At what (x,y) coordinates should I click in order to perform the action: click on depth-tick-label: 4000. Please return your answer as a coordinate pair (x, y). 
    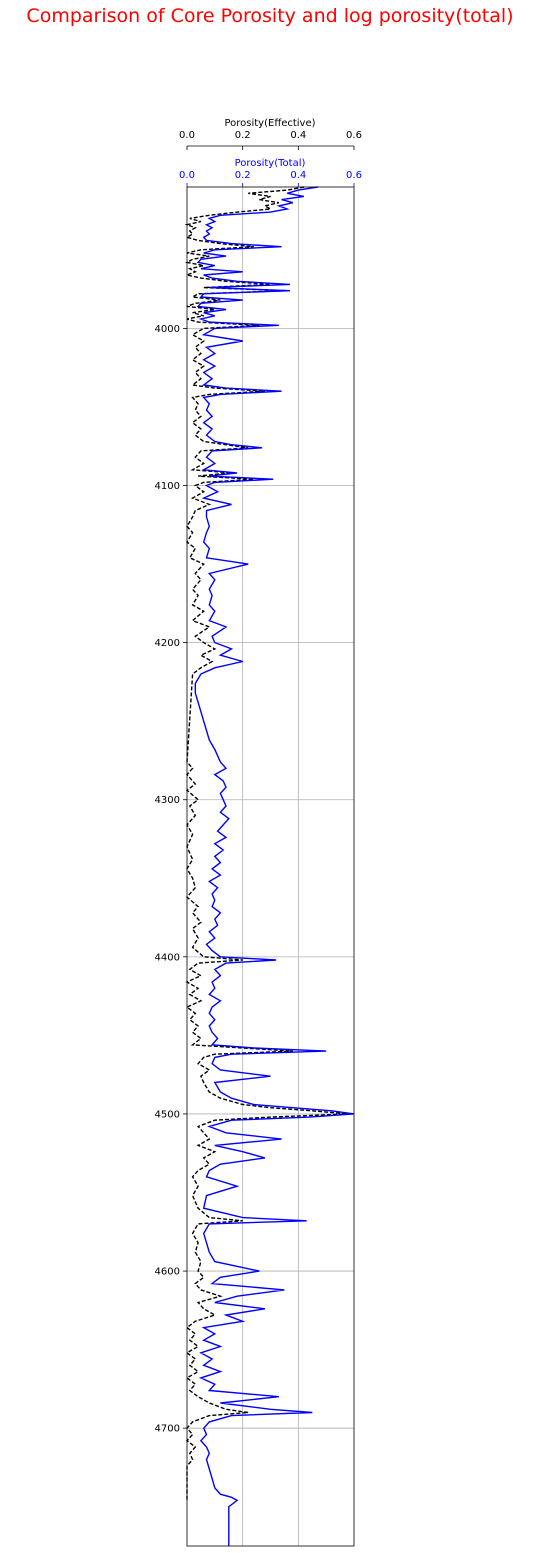
    Looking at the image, I should click on (167, 329).